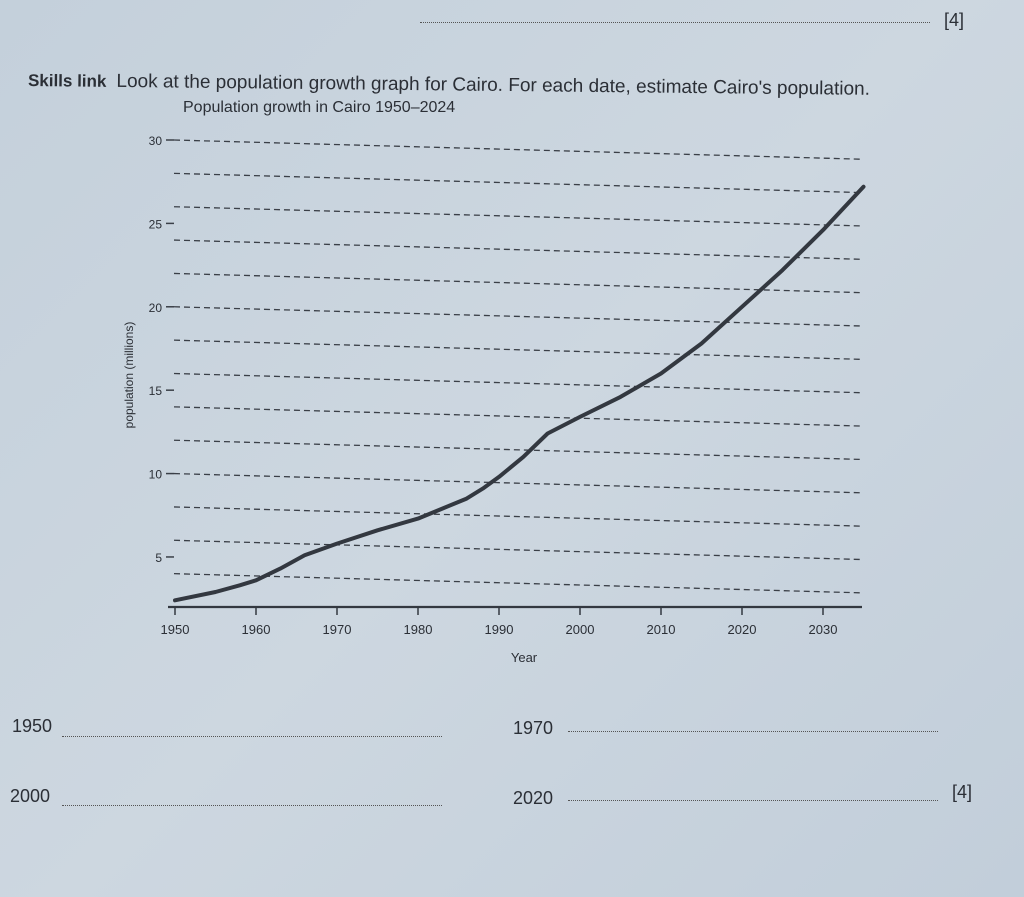 This screenshot has height=897, width=1024. Describe the element at coordinates (962, 792) in the screenshot. I see `marks-label-bottom: [4]` at that location.